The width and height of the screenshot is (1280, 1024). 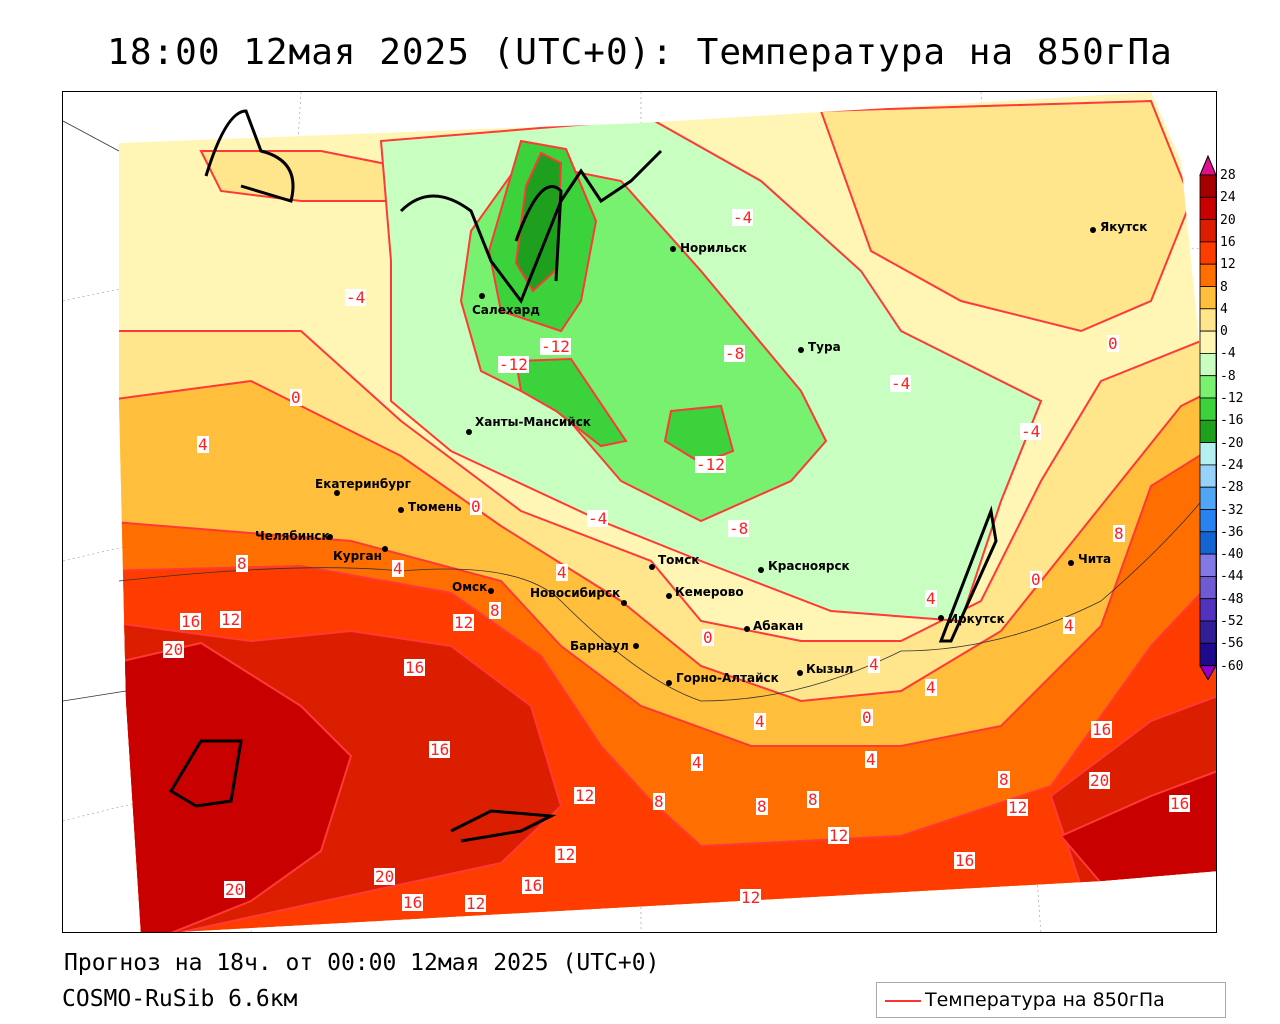 What do you see at coordinates (713, 248) in the screenshot?
I see `city-label: Норильск` at bounding box center [713, 248].